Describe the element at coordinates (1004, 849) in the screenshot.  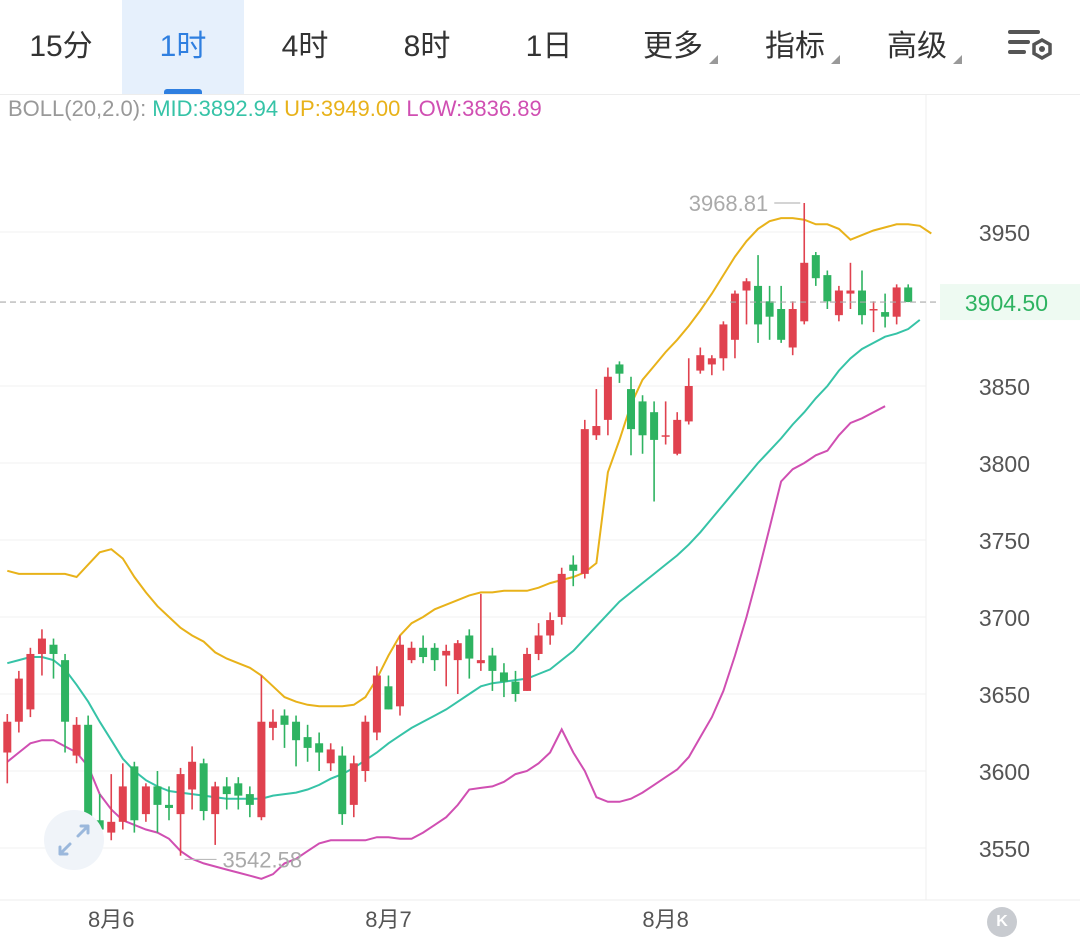
I see `y-tick-label: 3550` at that location.